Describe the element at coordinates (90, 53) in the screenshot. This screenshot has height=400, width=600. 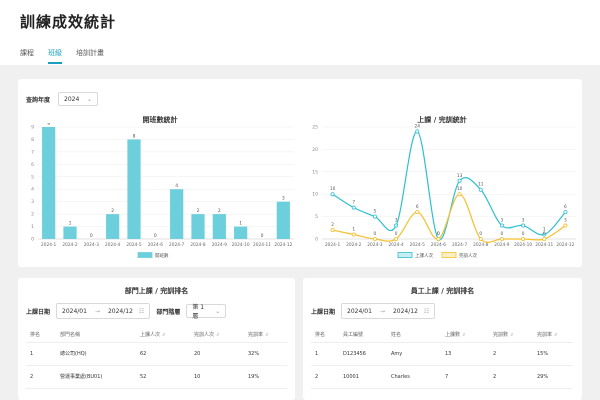
I see `tab-training-plans: 培訓計畫` at that location.